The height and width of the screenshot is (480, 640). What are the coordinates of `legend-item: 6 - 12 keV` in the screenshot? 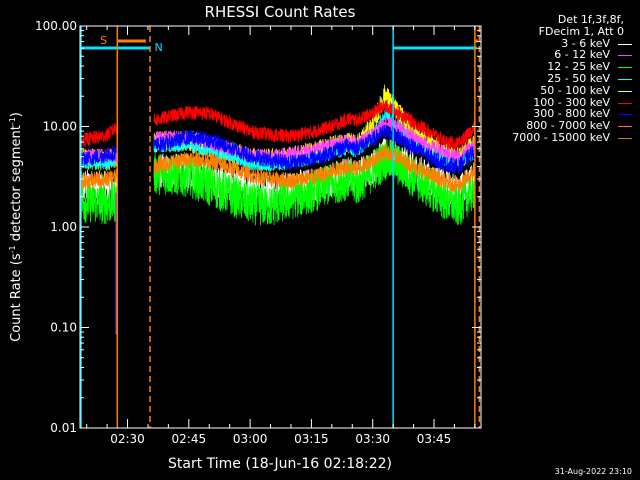 It's located at (559, 55).